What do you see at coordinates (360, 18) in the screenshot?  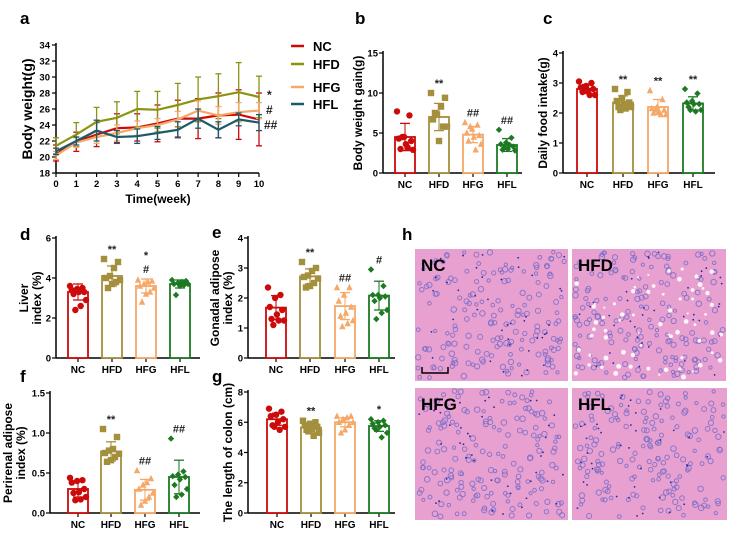 I see `panel-letter-b: b` at bounding box center [360, 18].